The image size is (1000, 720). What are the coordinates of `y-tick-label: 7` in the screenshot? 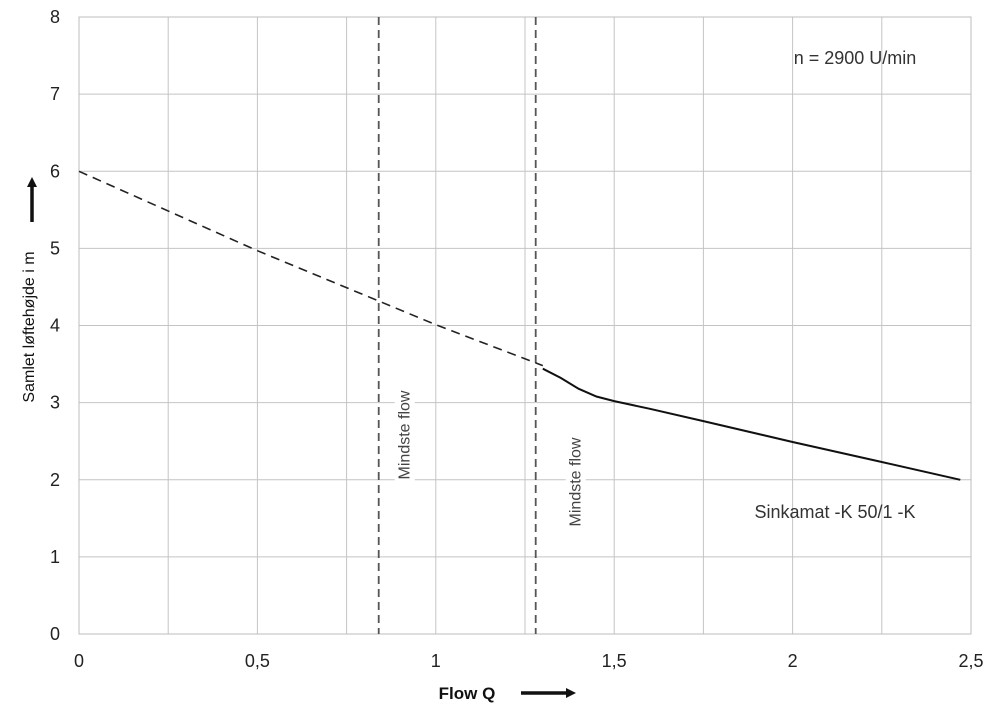 It's located at (55, 94).